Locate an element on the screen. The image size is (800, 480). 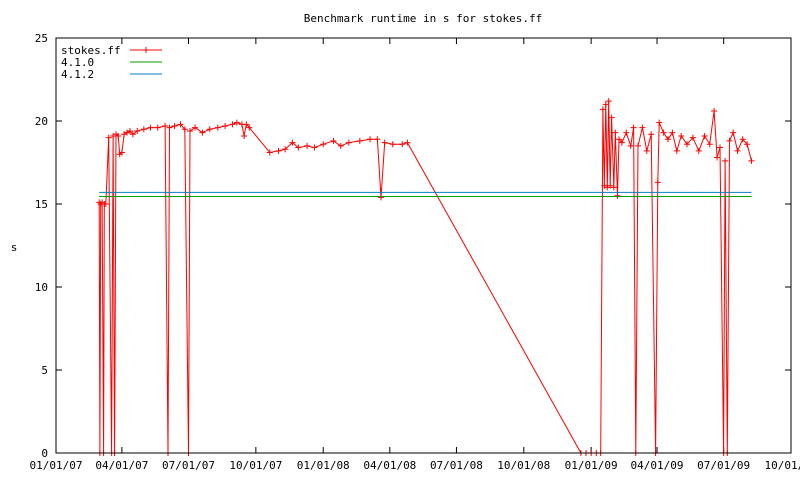
legend: stokes.ff4.1.04.1.2 is located at coordinates (111, 62).